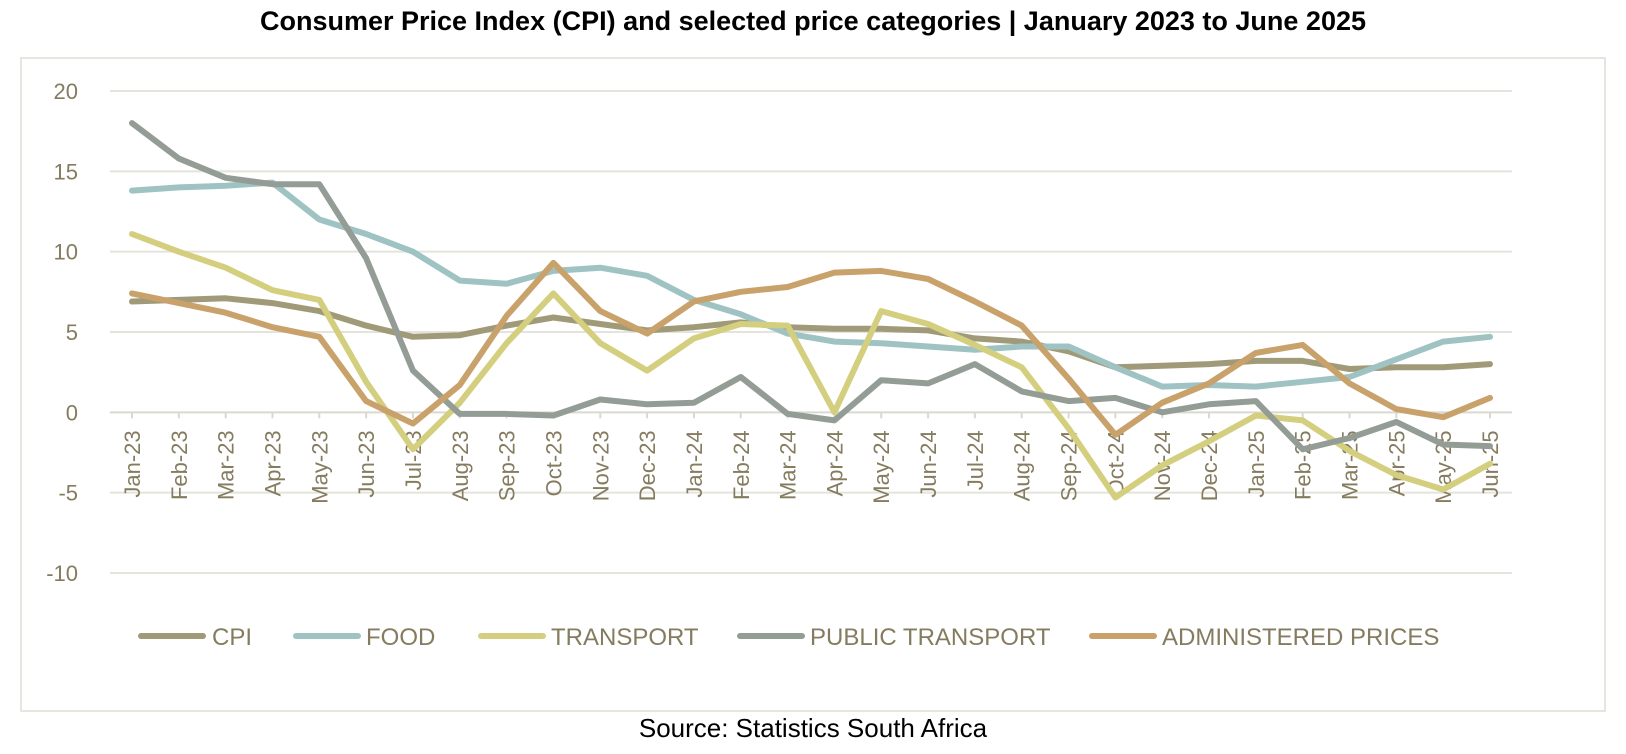  What do you see at coordinates (132, 463) in the screenshot?
I see `x-tick-label: Jan-23` at bounding box center [132, 463].